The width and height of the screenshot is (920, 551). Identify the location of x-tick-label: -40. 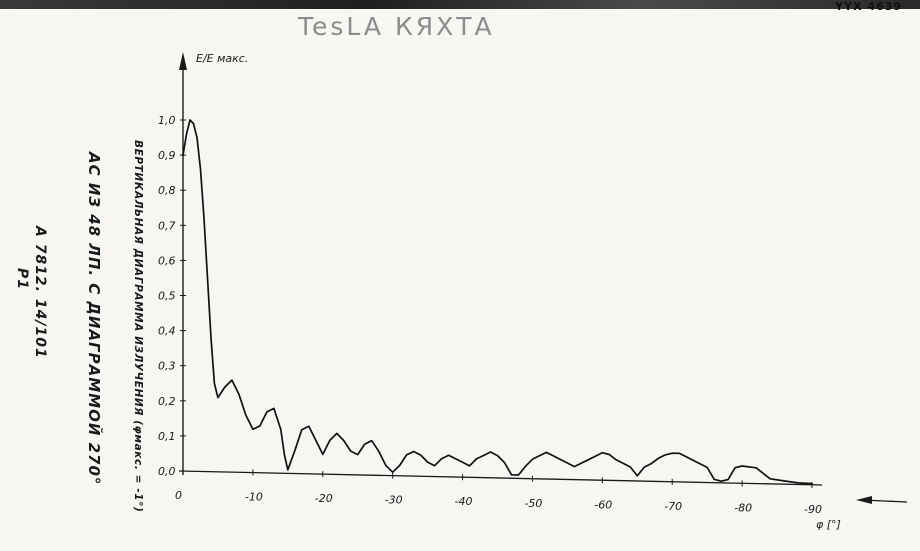
(464, 501).